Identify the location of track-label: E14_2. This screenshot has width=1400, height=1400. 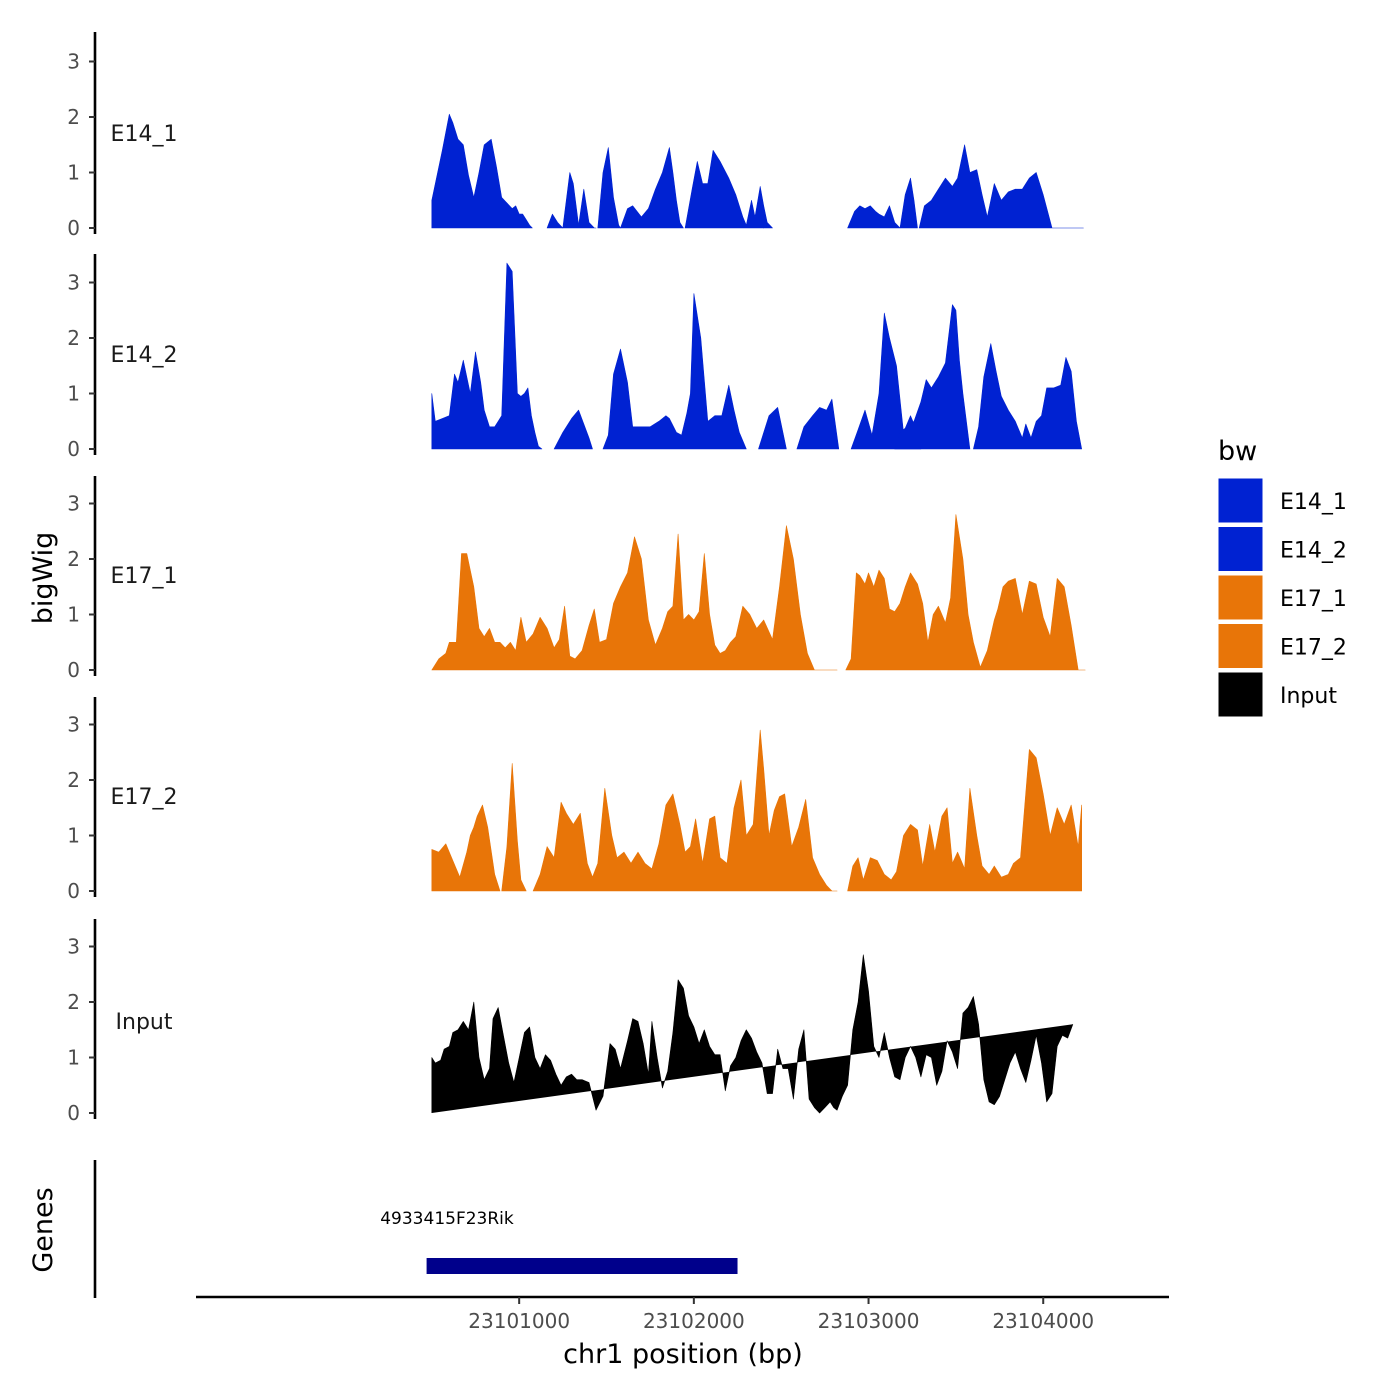
(144, 355).